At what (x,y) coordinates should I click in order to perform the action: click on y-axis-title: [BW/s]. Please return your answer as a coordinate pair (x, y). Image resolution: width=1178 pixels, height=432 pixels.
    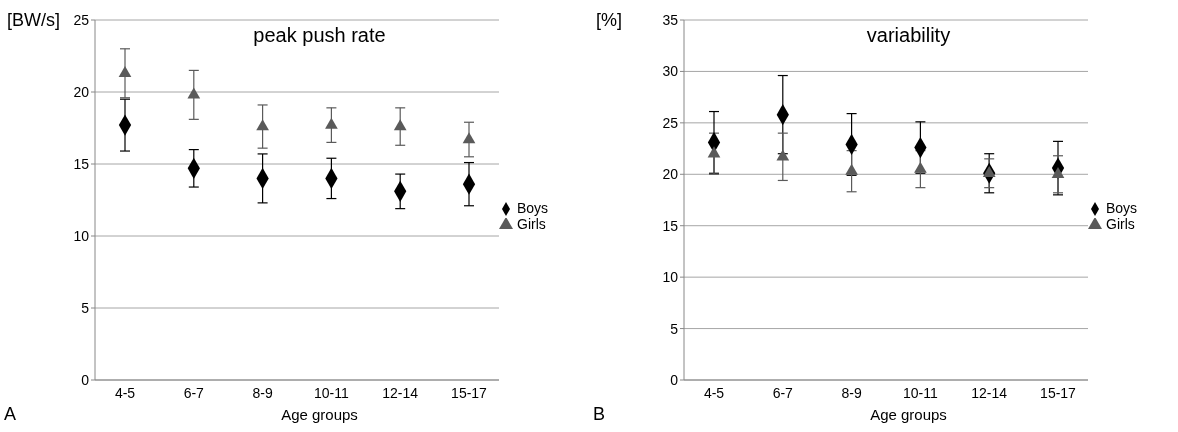
    Looking at the image, I should click on (33, 20).